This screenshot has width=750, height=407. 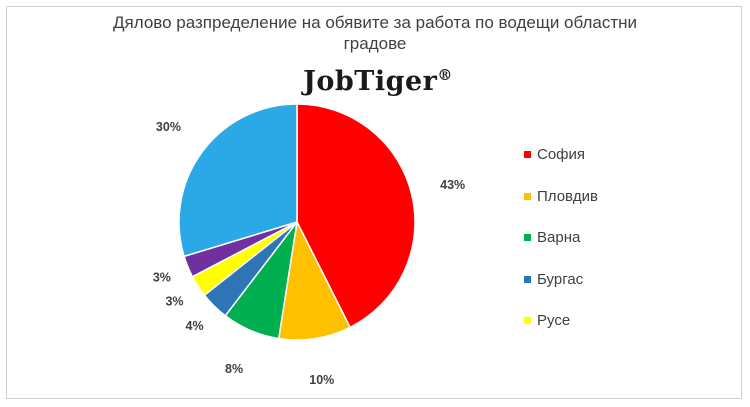 I want to click on legend-item-4: Русе, so click(x=561, y=332).